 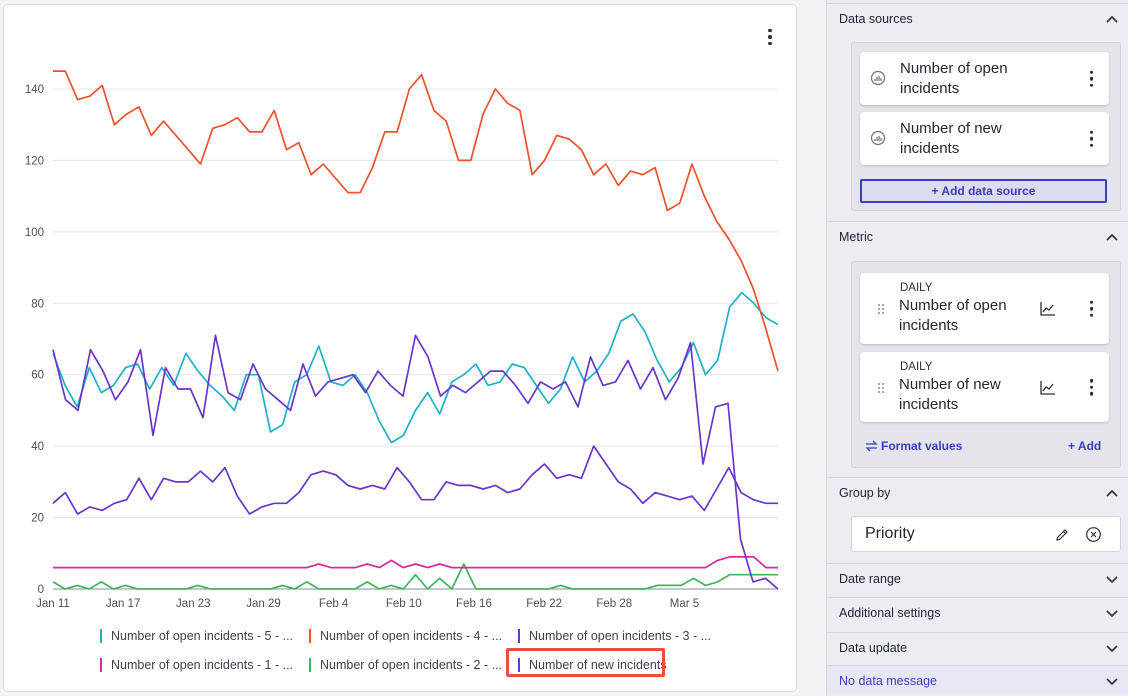 I want to click on section-title: Group by, so click(x=865, y=492).